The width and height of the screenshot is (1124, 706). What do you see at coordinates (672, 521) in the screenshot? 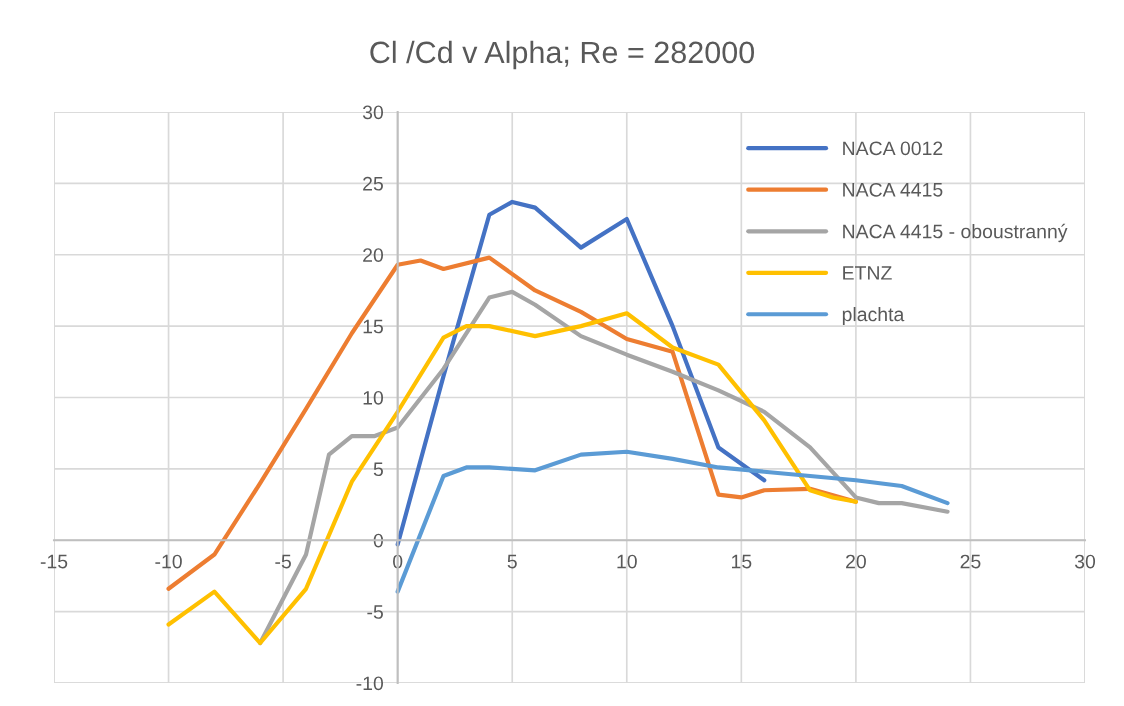
I see `line-series` at bounding box center [672, 521].